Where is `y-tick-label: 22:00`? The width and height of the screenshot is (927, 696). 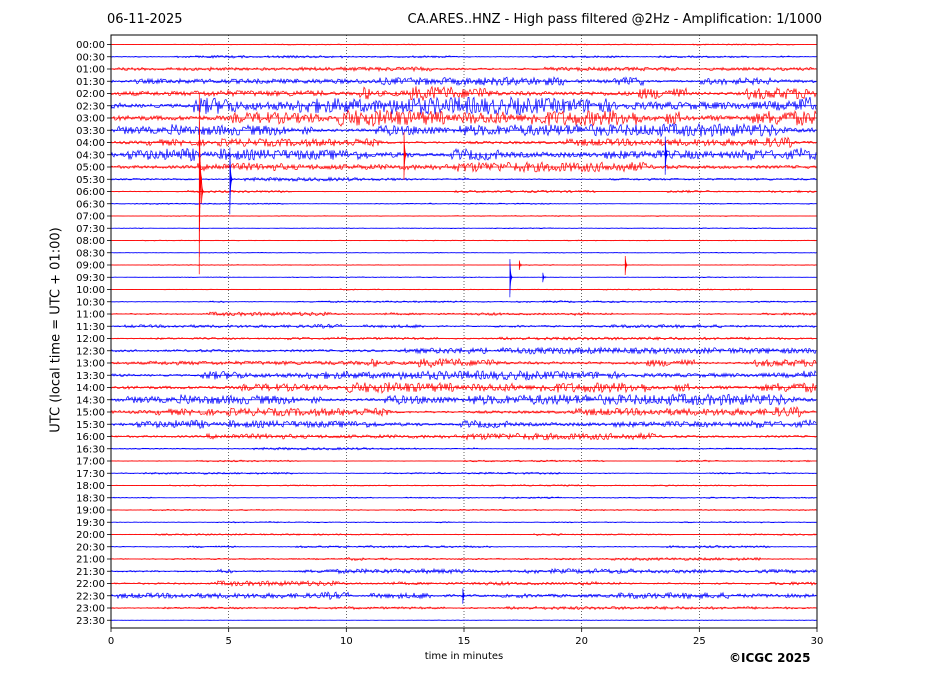
y-tick-label: 22:00 is located at coordinates (90, 584).